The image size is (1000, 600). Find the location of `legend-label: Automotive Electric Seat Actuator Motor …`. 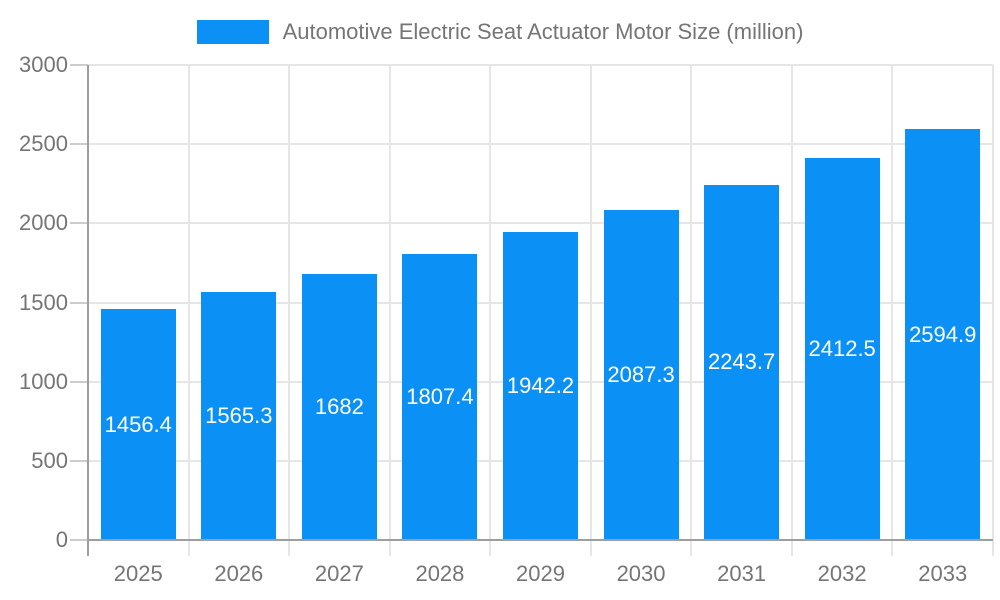

legend-label: Automotive Electric Seat Actuator Motor … is located at coordinates (543, 31).